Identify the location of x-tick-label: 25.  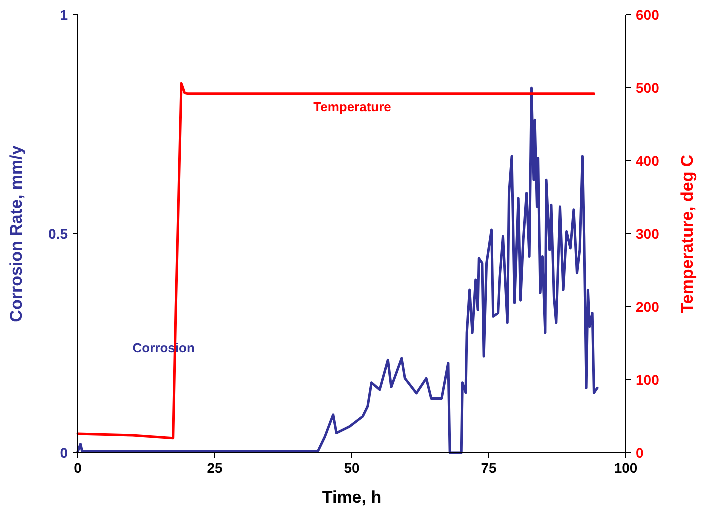
(215, 468).